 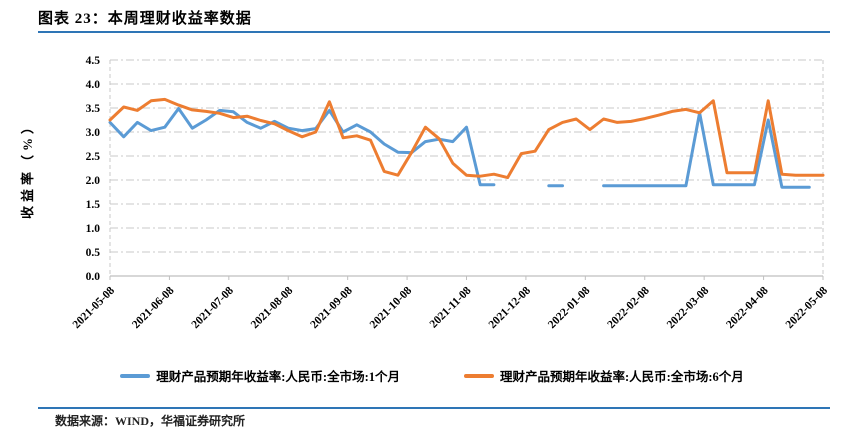 What do you see at coordinates (135, 375) in the screenshot?
I see `legend-swatch-1m` at bounding box center [135, 375].